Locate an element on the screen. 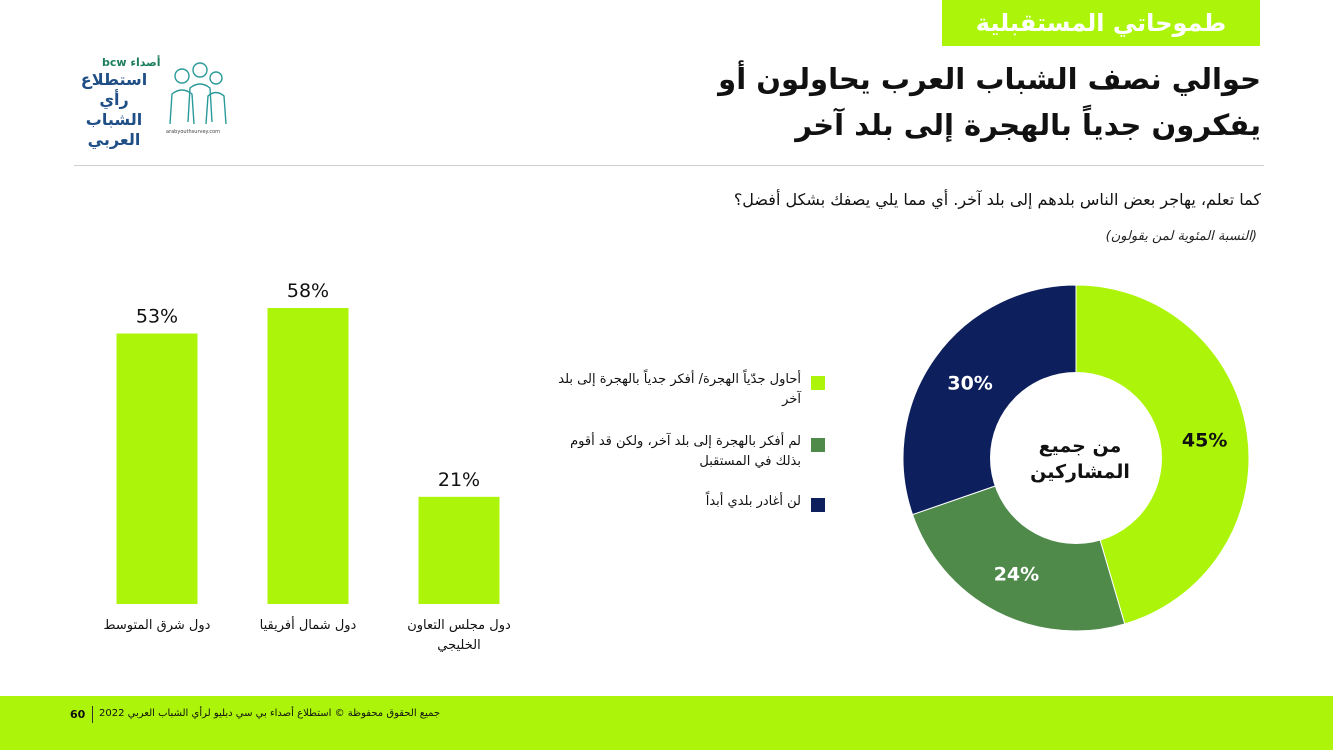 The width and height of the screenshot is (1333, 750). legend-item-never: لن أغادر بلدي أبداً is located at coordinates (682, 512).